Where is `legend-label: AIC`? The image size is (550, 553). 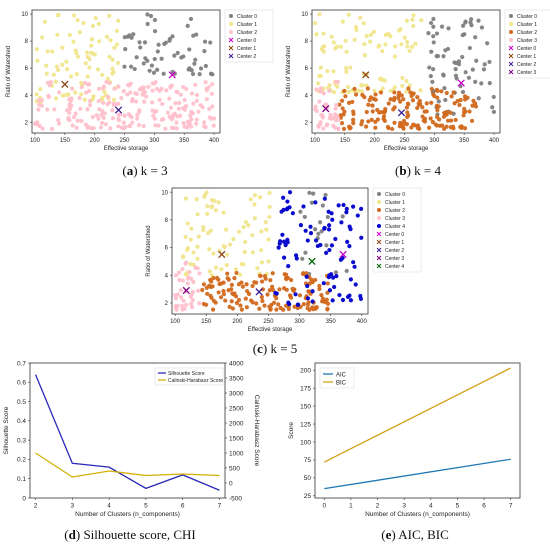 legend-label: AIC is located at coordinates (341, 375).